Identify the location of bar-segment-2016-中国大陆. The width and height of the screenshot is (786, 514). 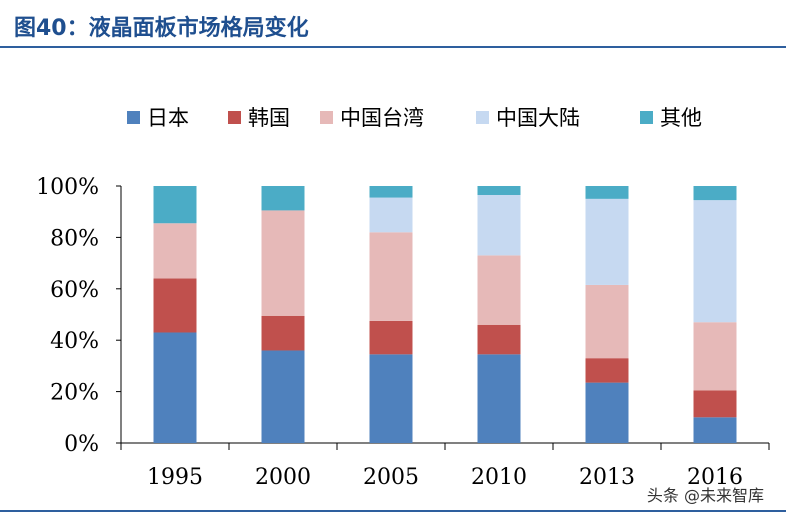
(715, 261).